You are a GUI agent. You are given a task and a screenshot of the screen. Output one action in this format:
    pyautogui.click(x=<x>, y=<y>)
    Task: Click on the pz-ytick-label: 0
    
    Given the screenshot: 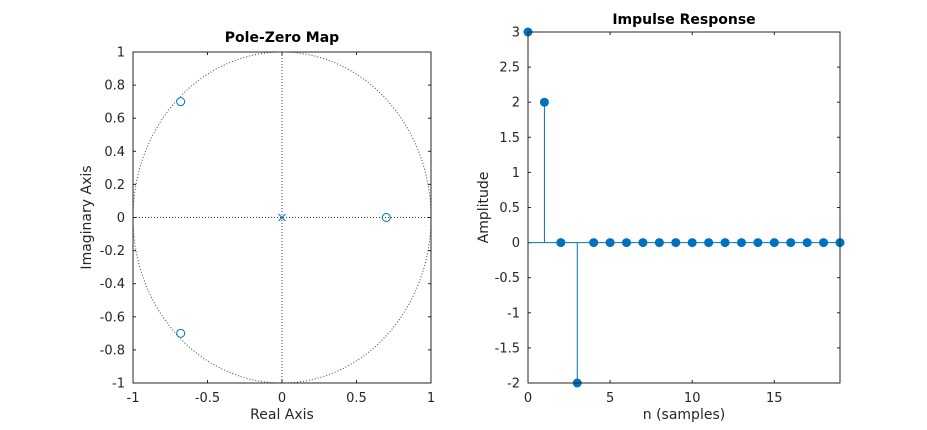 What is the action you would take?
    pyautogui.click(x=121, y=218)
    